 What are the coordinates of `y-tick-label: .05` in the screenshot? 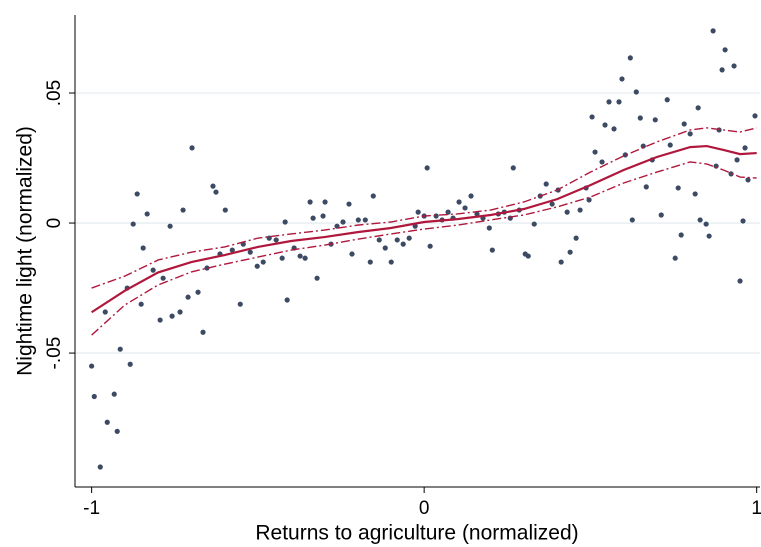 It's located at (54, 93).